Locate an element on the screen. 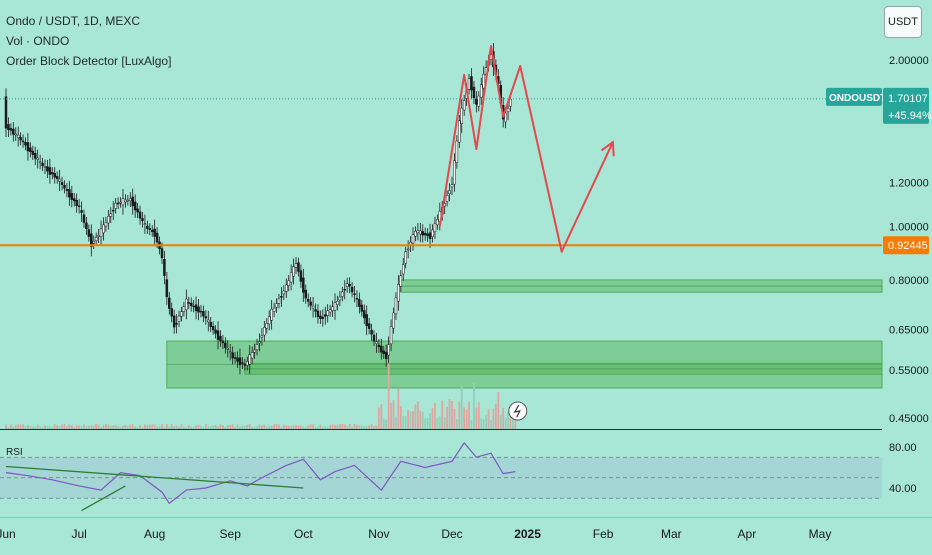 The height and width of the screenshot is (555, 932). rsi-pane: RSI 80.00 40.00 is located at coordinates (458, 476).